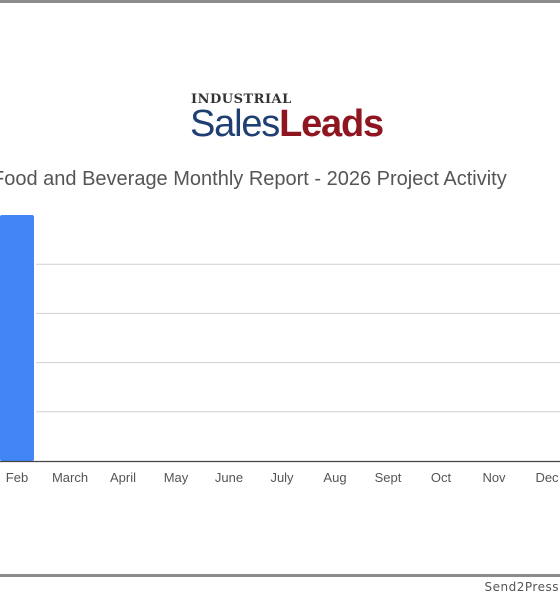  I want to click on x-tick-label-sept: Sept, so click(388, 477).